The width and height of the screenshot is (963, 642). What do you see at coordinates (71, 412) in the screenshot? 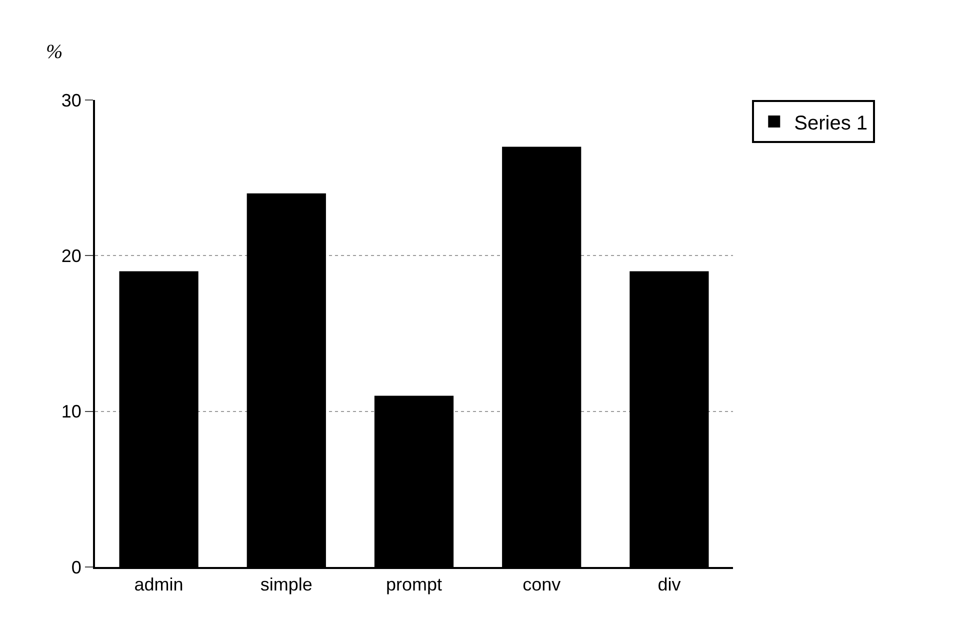
I see `y-tick-label: 10` at bounding box center [71, 412].